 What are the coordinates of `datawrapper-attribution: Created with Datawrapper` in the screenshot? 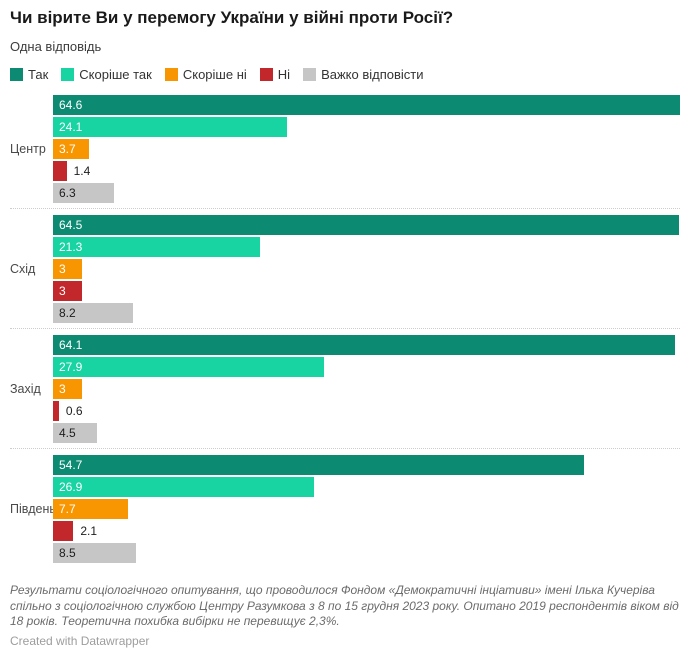 It's located at (80, 640).